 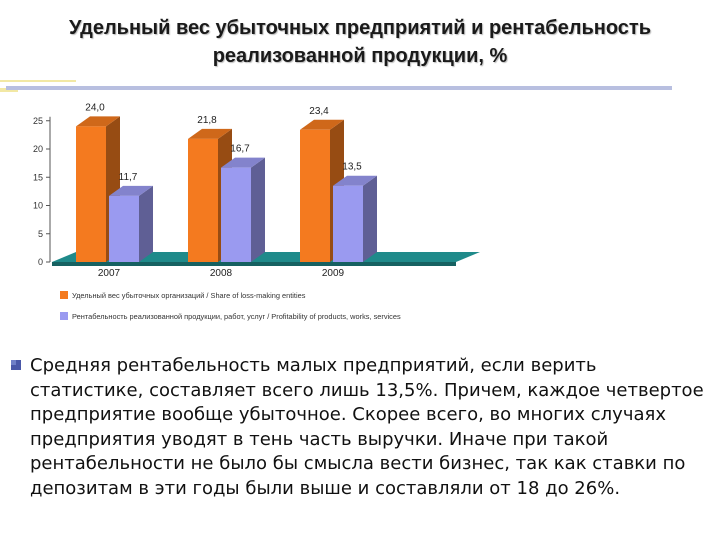 What do you see at coordinates (319, 111) in the screenshot?
I see `bar-value-label: 23,4` at bounding box center [319, 111].